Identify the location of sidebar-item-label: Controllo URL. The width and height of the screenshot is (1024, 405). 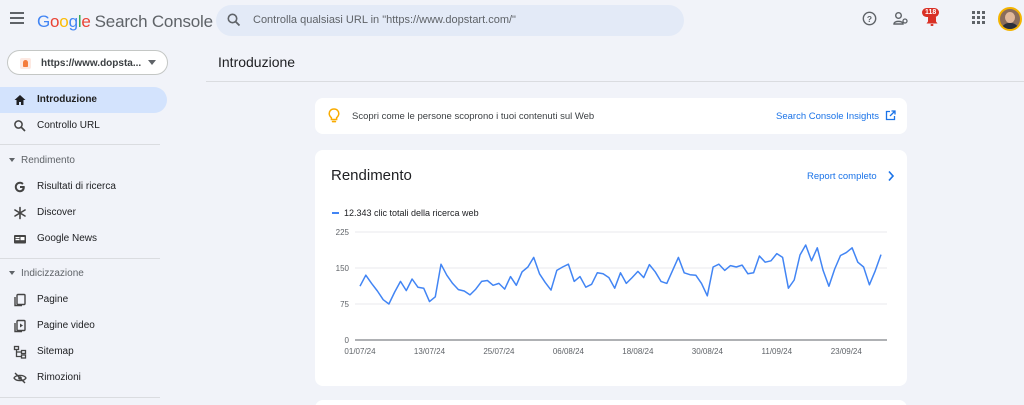
(68, 125).